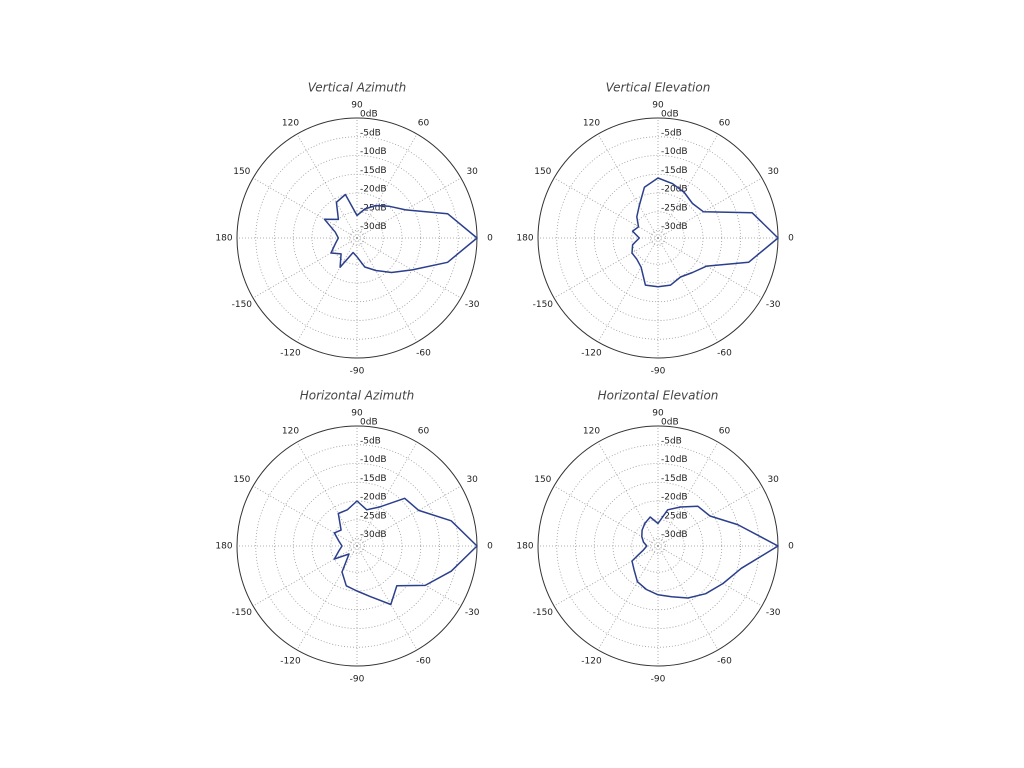 This screenshot has width=1024, height=768. I want to click on chart-title: Horizontal Elevation, so click(658, 396).